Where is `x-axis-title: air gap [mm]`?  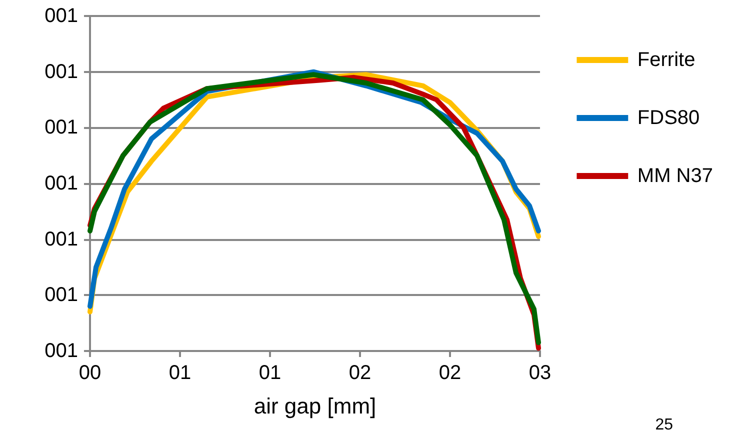
x-axis-title: air gap [mm] is located at coordinates (315, 406).